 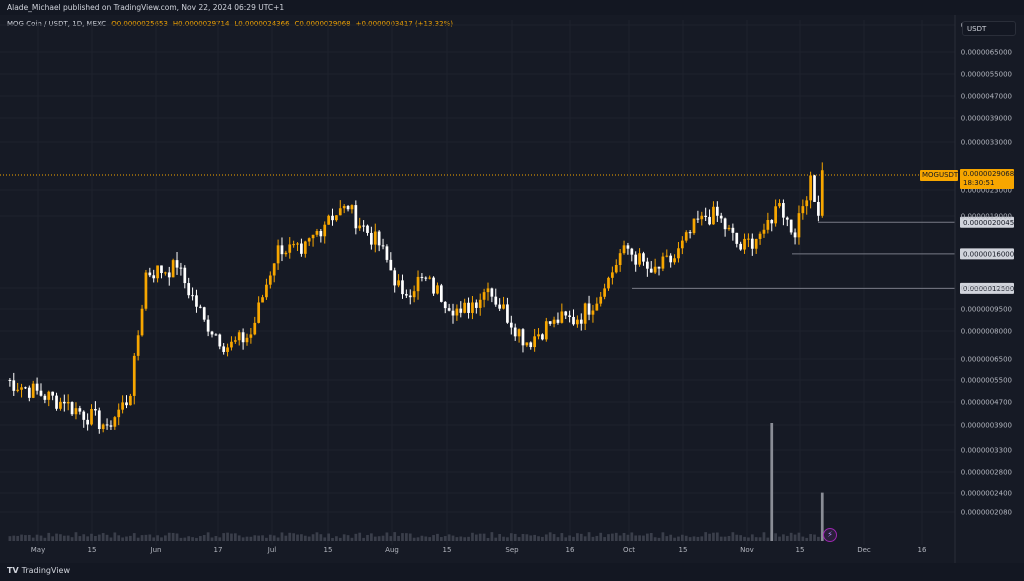 I want to click on x-tick-label: 16, so click(x=922, y=550).